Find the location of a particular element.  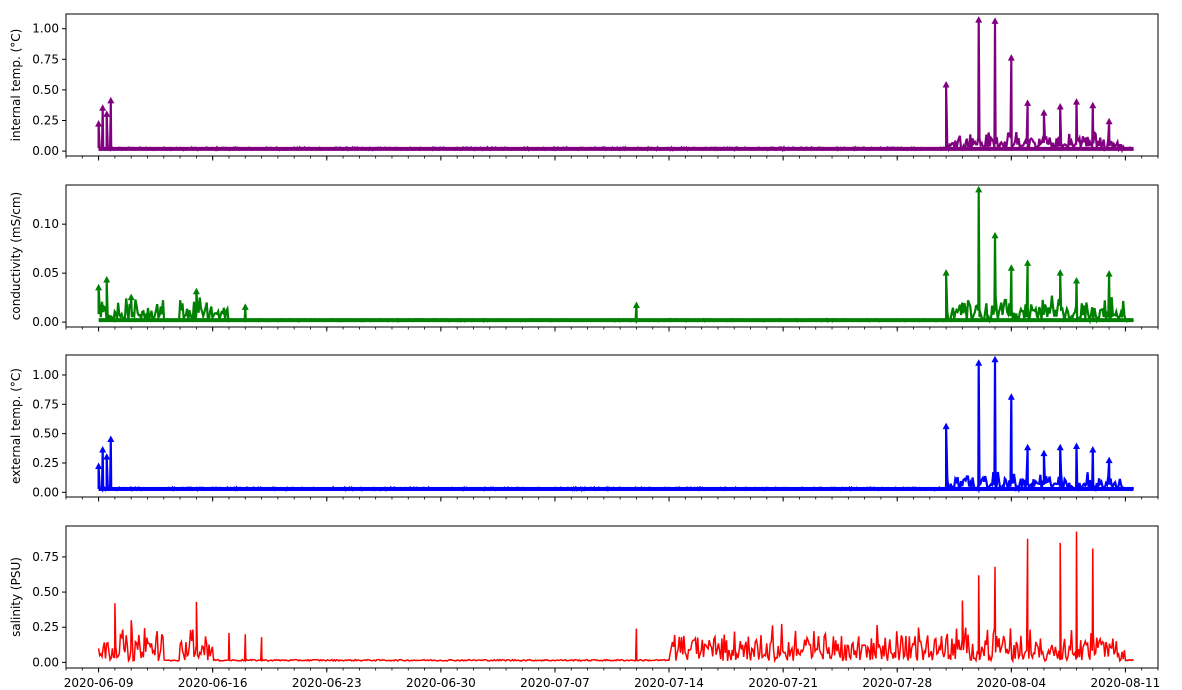

x-tick-label: 2020-08-11 is located at coordinates (1126, 683).